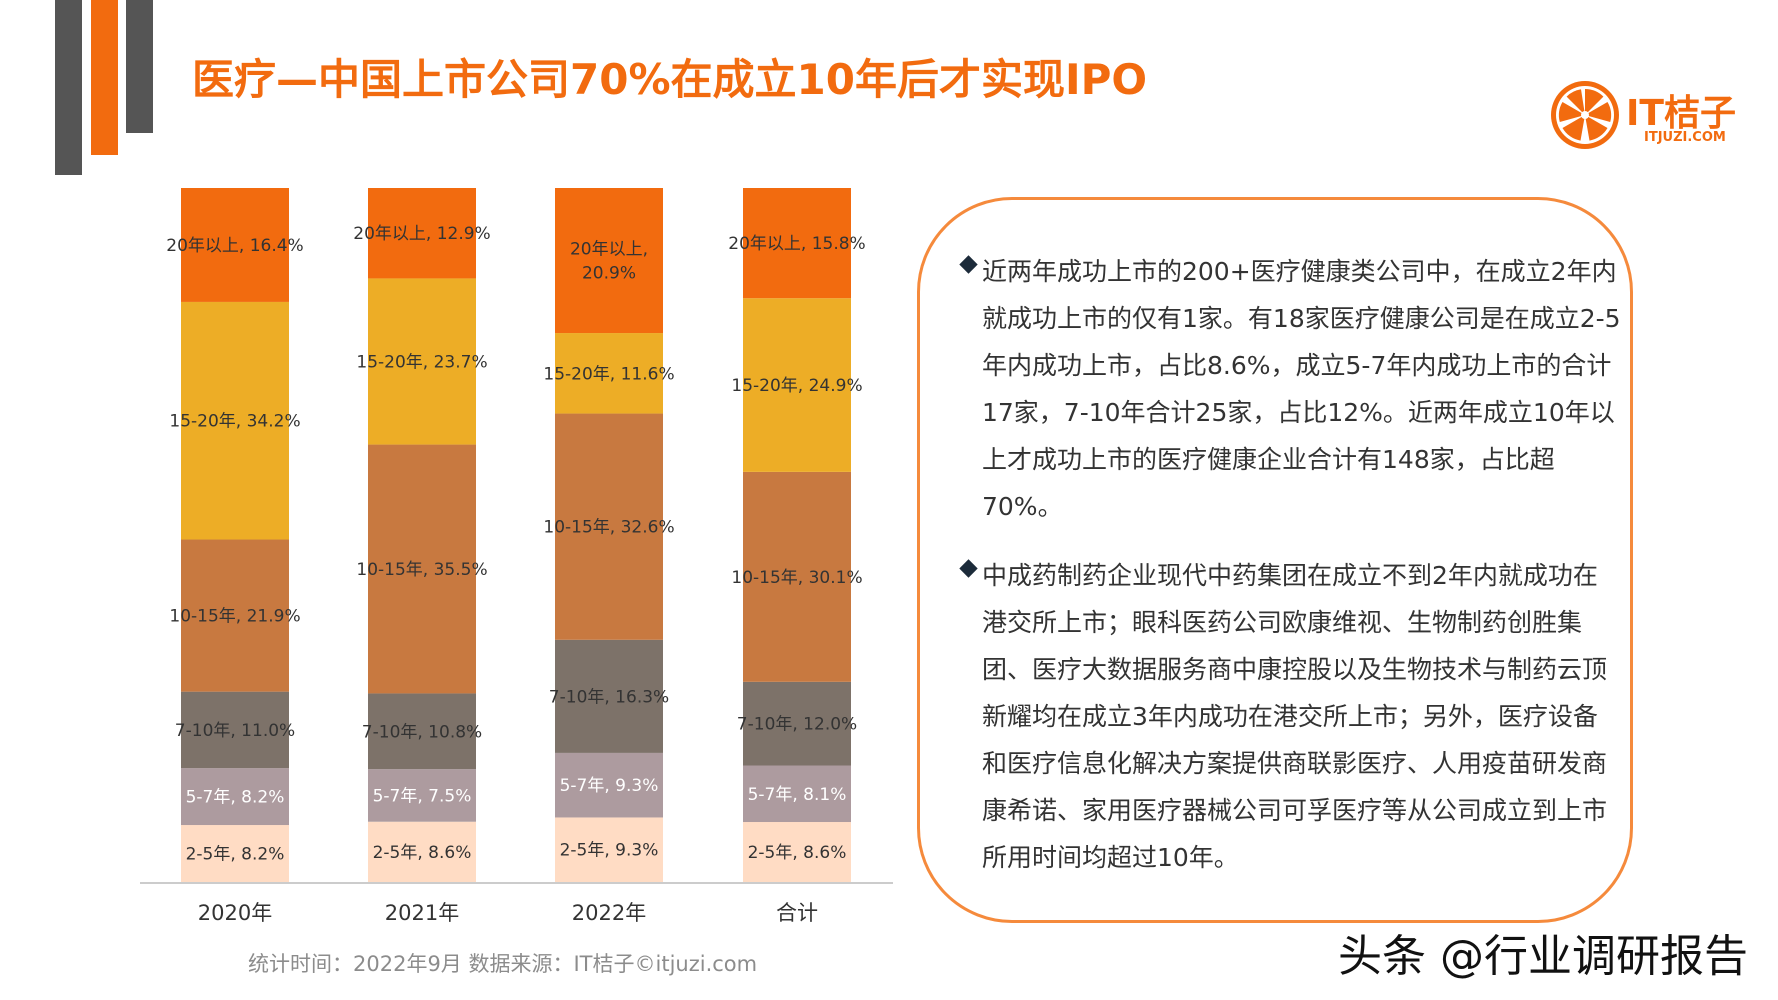  Describe the element at coordinates (235, 913) in the screenshot. I see `x-tick-label: 2020年` at that location.